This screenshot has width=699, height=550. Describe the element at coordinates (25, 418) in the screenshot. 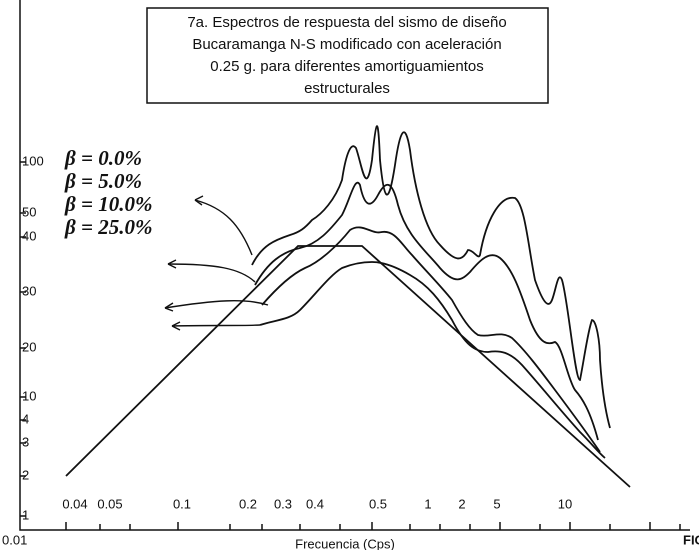

I see `y-tick-label: 4` at that location.